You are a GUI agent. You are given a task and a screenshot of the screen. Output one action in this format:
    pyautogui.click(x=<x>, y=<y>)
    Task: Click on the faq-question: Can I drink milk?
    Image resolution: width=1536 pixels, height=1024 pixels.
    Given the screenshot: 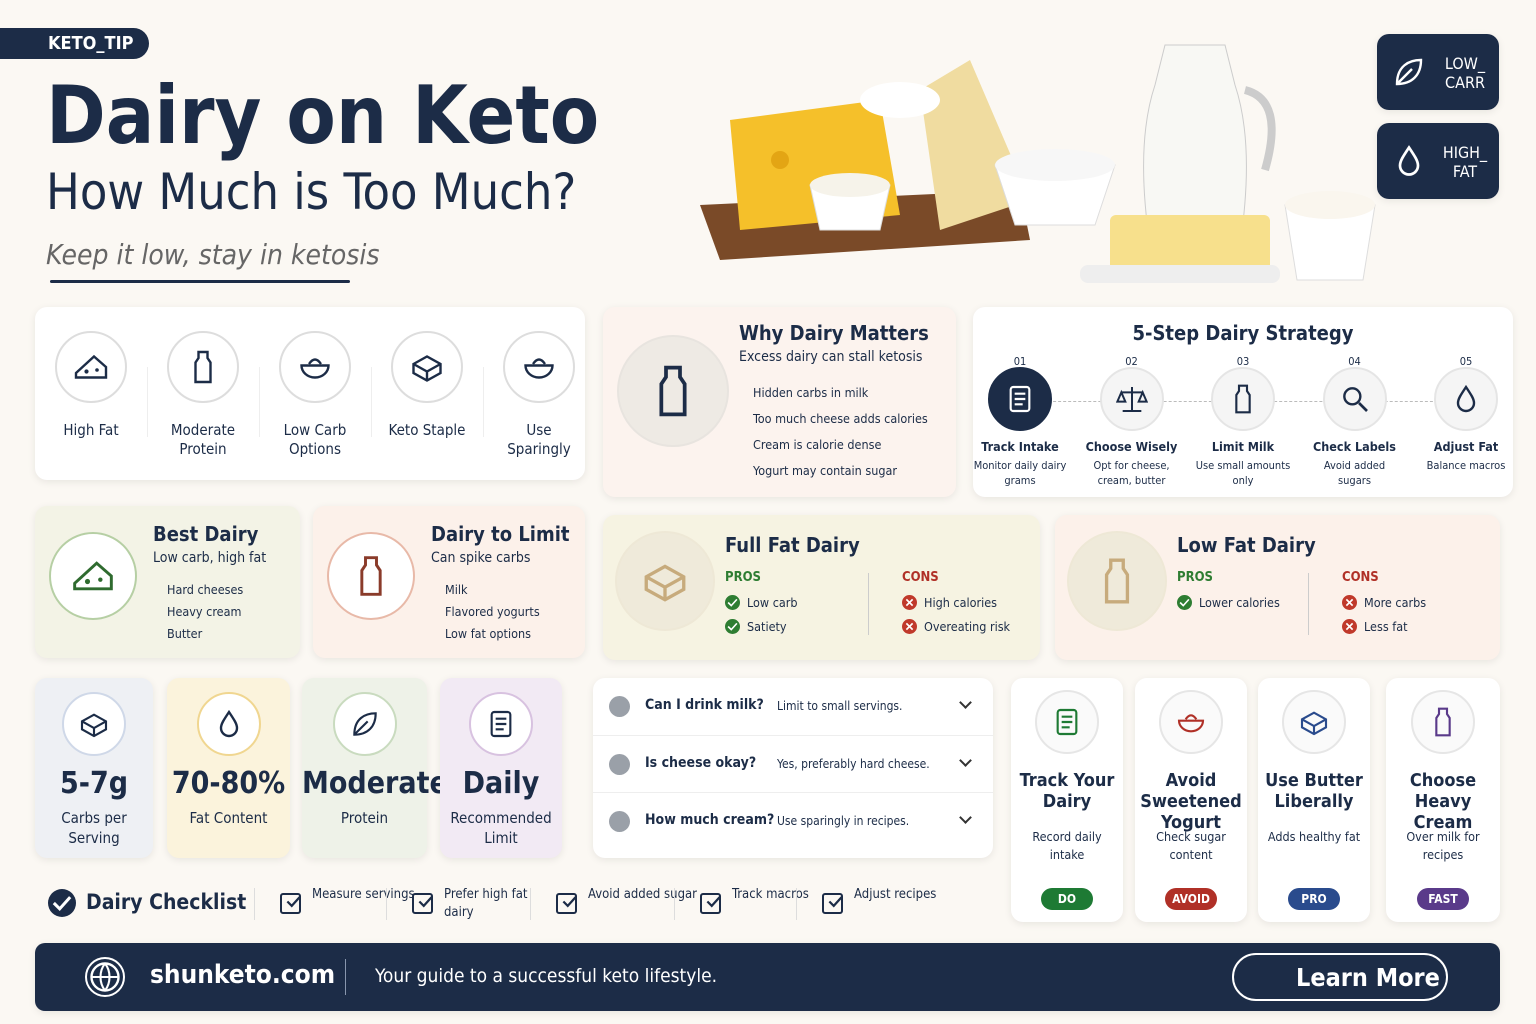 What is the action you would take?
    pyautogui.click(x=704, y=705)
    